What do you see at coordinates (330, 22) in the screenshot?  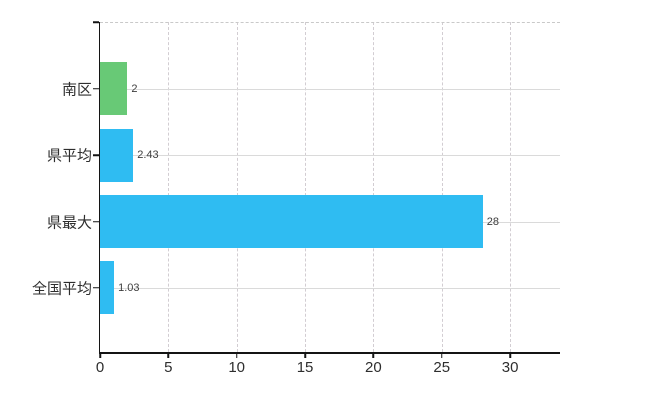 I see `plot-top-border` at bounding box center [330, 22].